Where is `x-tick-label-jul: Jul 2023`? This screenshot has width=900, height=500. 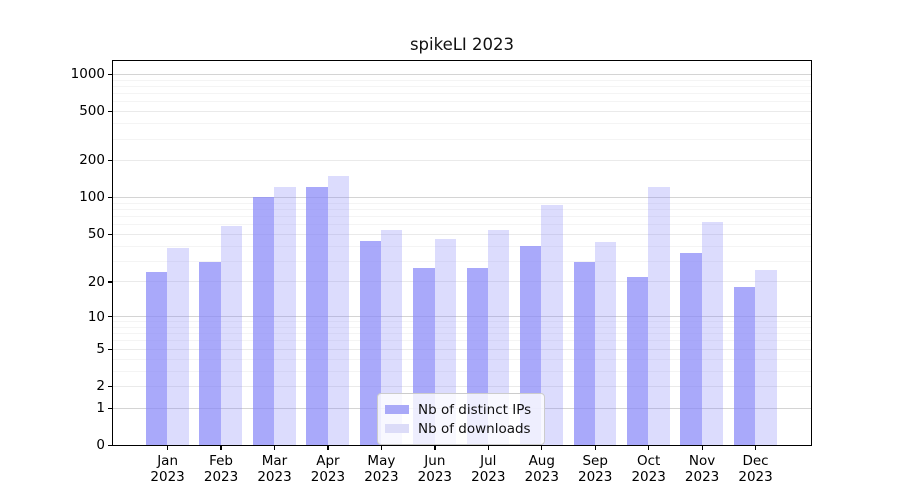 x-tick-label-jul: Jul 2023 is located at coordinates (488, 469).